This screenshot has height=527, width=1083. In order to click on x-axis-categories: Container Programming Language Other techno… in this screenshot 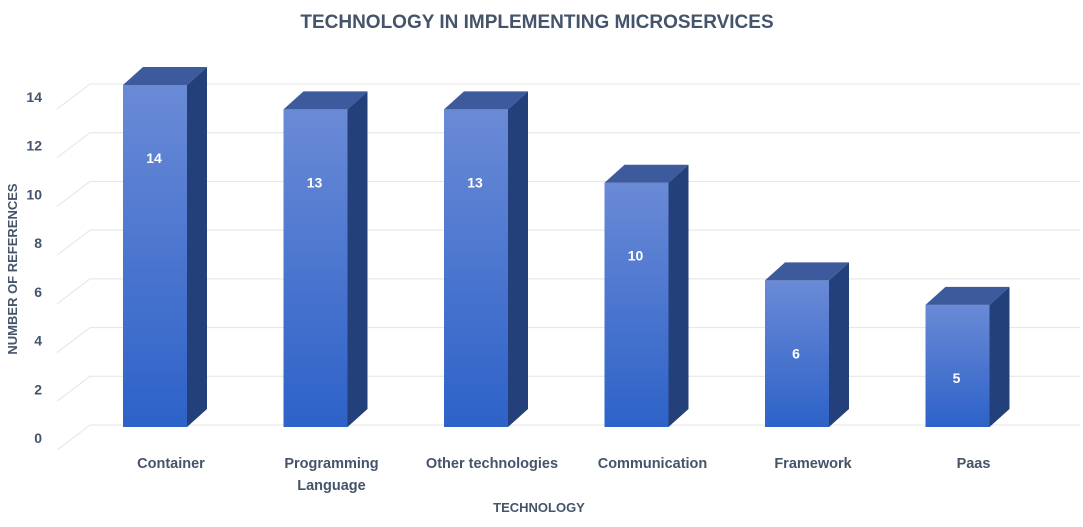, I will do `click(563, 475)`.